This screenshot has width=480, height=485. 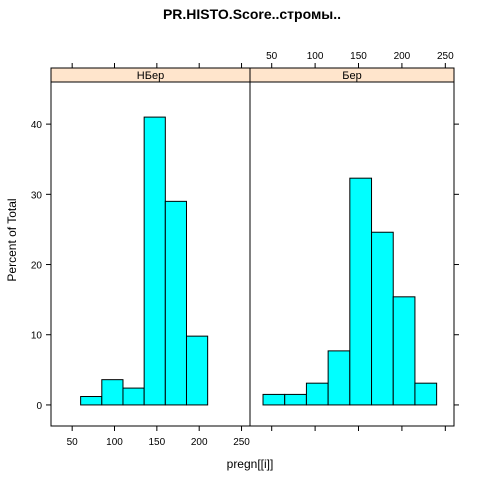 I want to click on y-tick-label-40: 40, so click(x=37, y=125).